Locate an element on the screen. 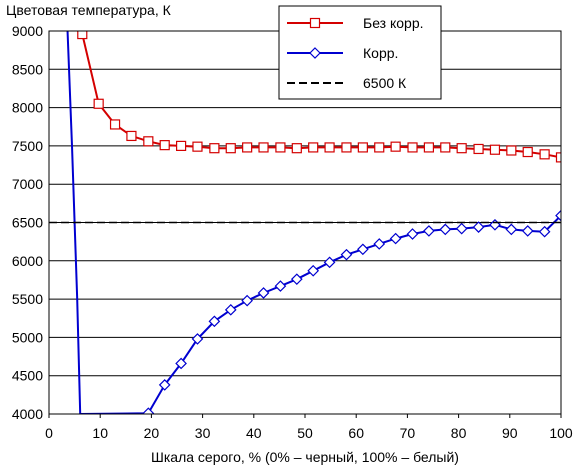  y-tick-label: 4500 is located at coordinates (27, 376).